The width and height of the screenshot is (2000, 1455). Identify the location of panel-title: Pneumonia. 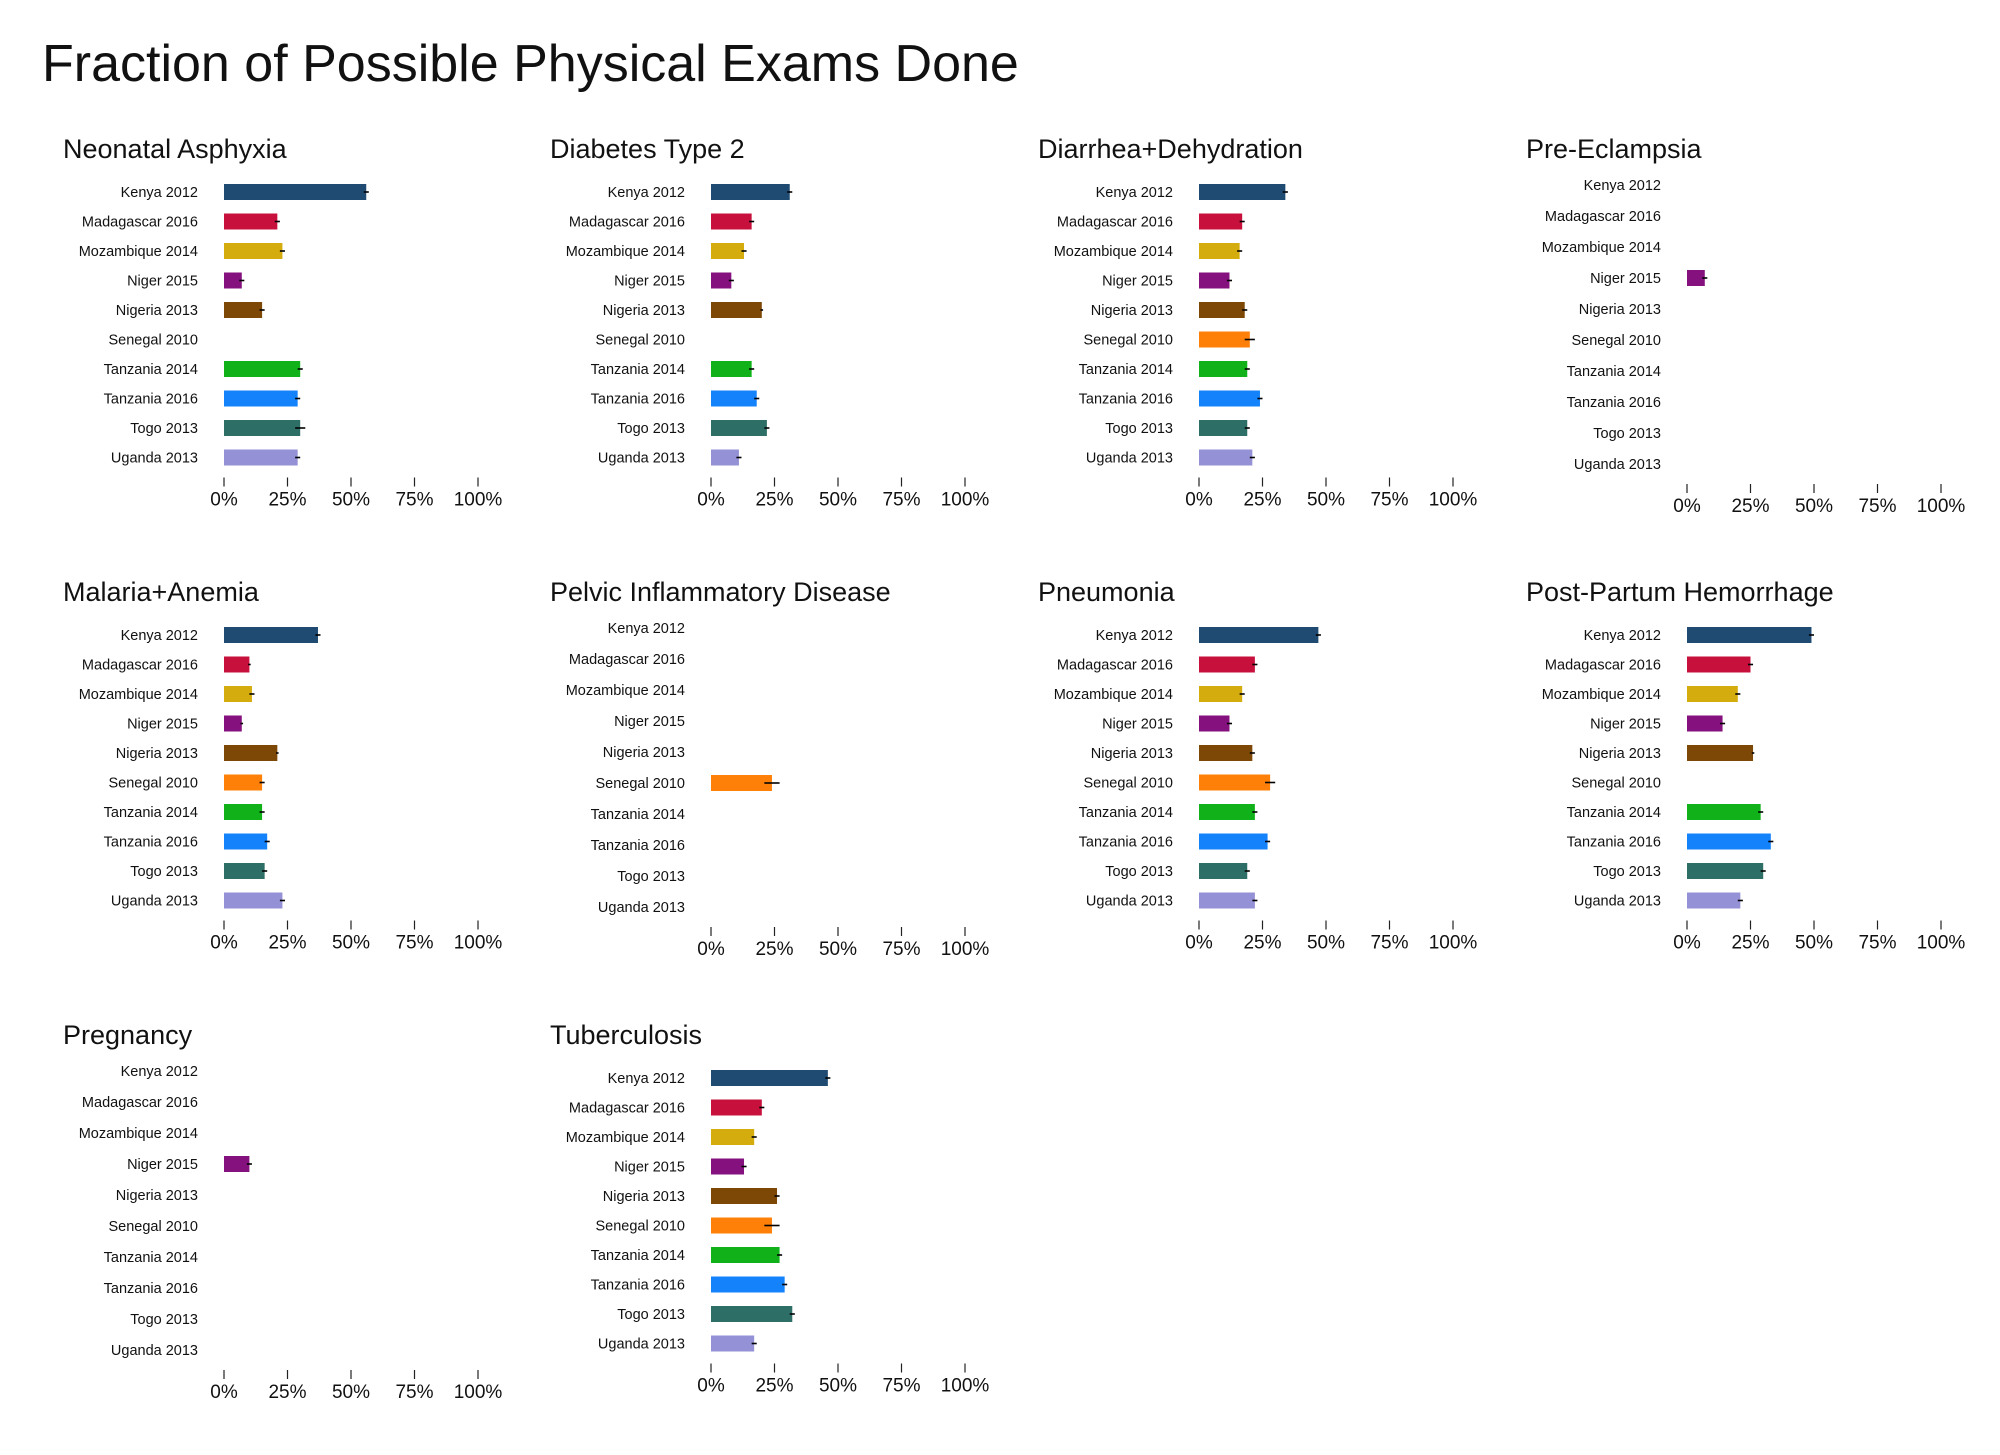
(1107, 592).